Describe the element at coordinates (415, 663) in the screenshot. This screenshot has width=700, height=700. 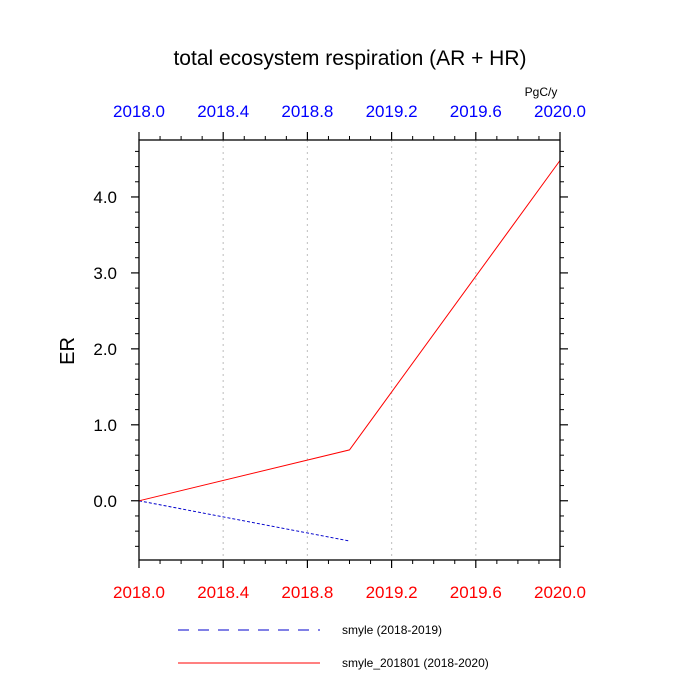
I see `legend-label-smyle-201801: smyle_201801 (2018-2020)` at that location.